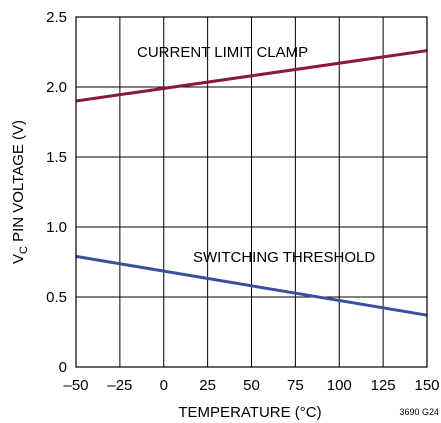 This screenshot has height=423, width=441. Describe the element at coordinates (339, 385) in the screenshot. I see `x-tick-label: 100` at that location.